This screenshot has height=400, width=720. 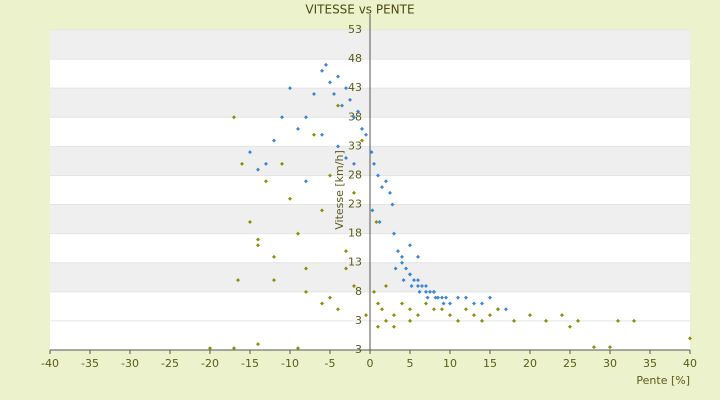 I want to click on y-tick-label: 33, so click(x=355, y=145).